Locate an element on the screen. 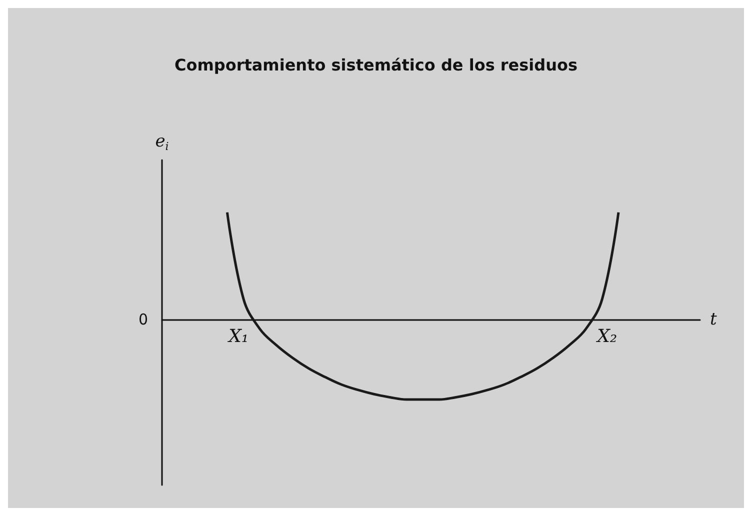 This screenshot has width=752, height=516. text: 0 is located at coordinates (143, 319).